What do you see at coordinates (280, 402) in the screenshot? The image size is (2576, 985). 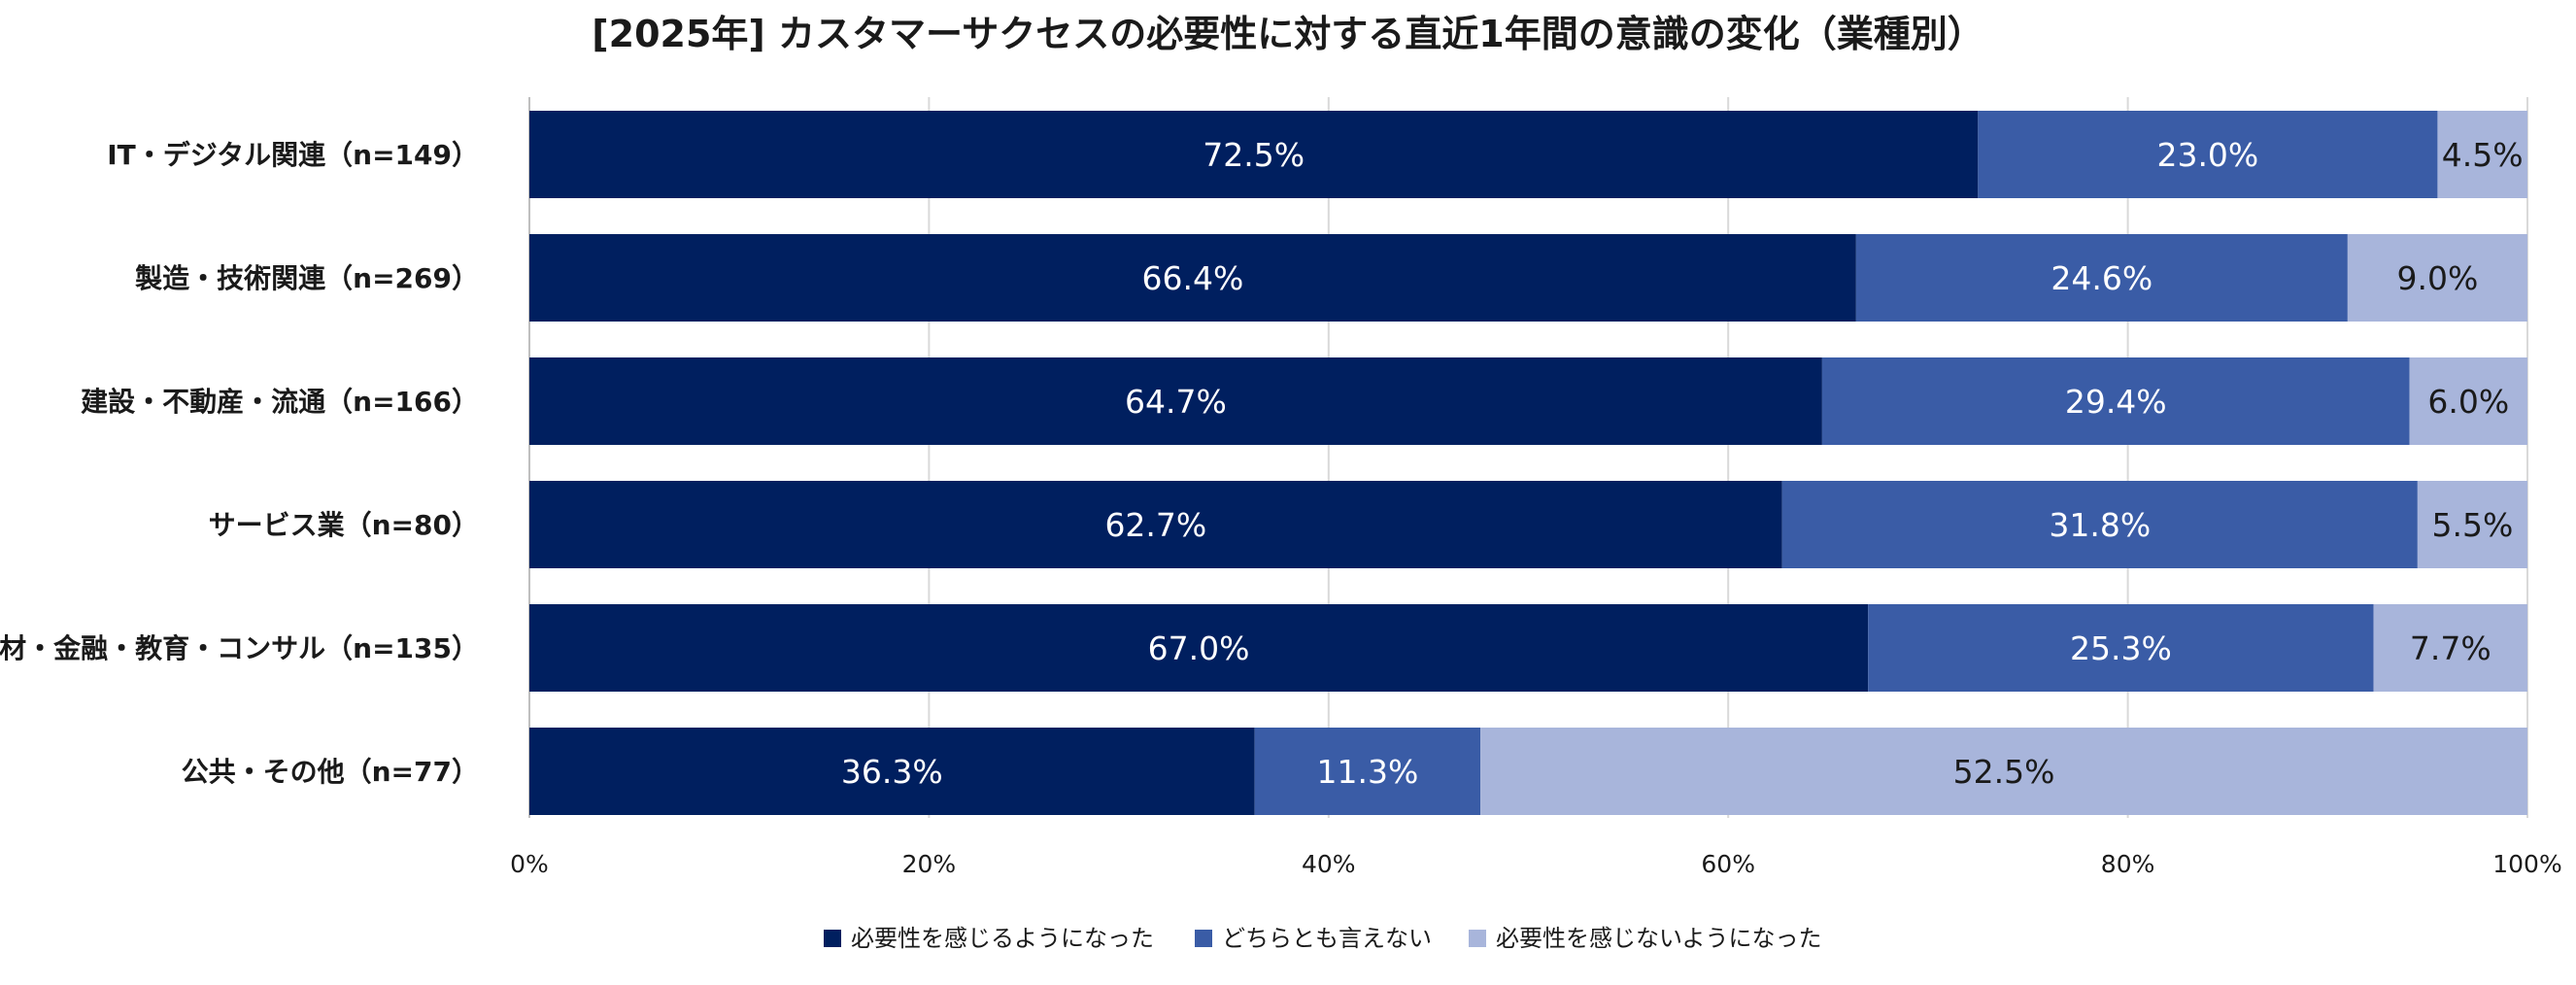 I see `category-label: 建設・不動産・流通（n=166）` at bounding box center [280, 402].